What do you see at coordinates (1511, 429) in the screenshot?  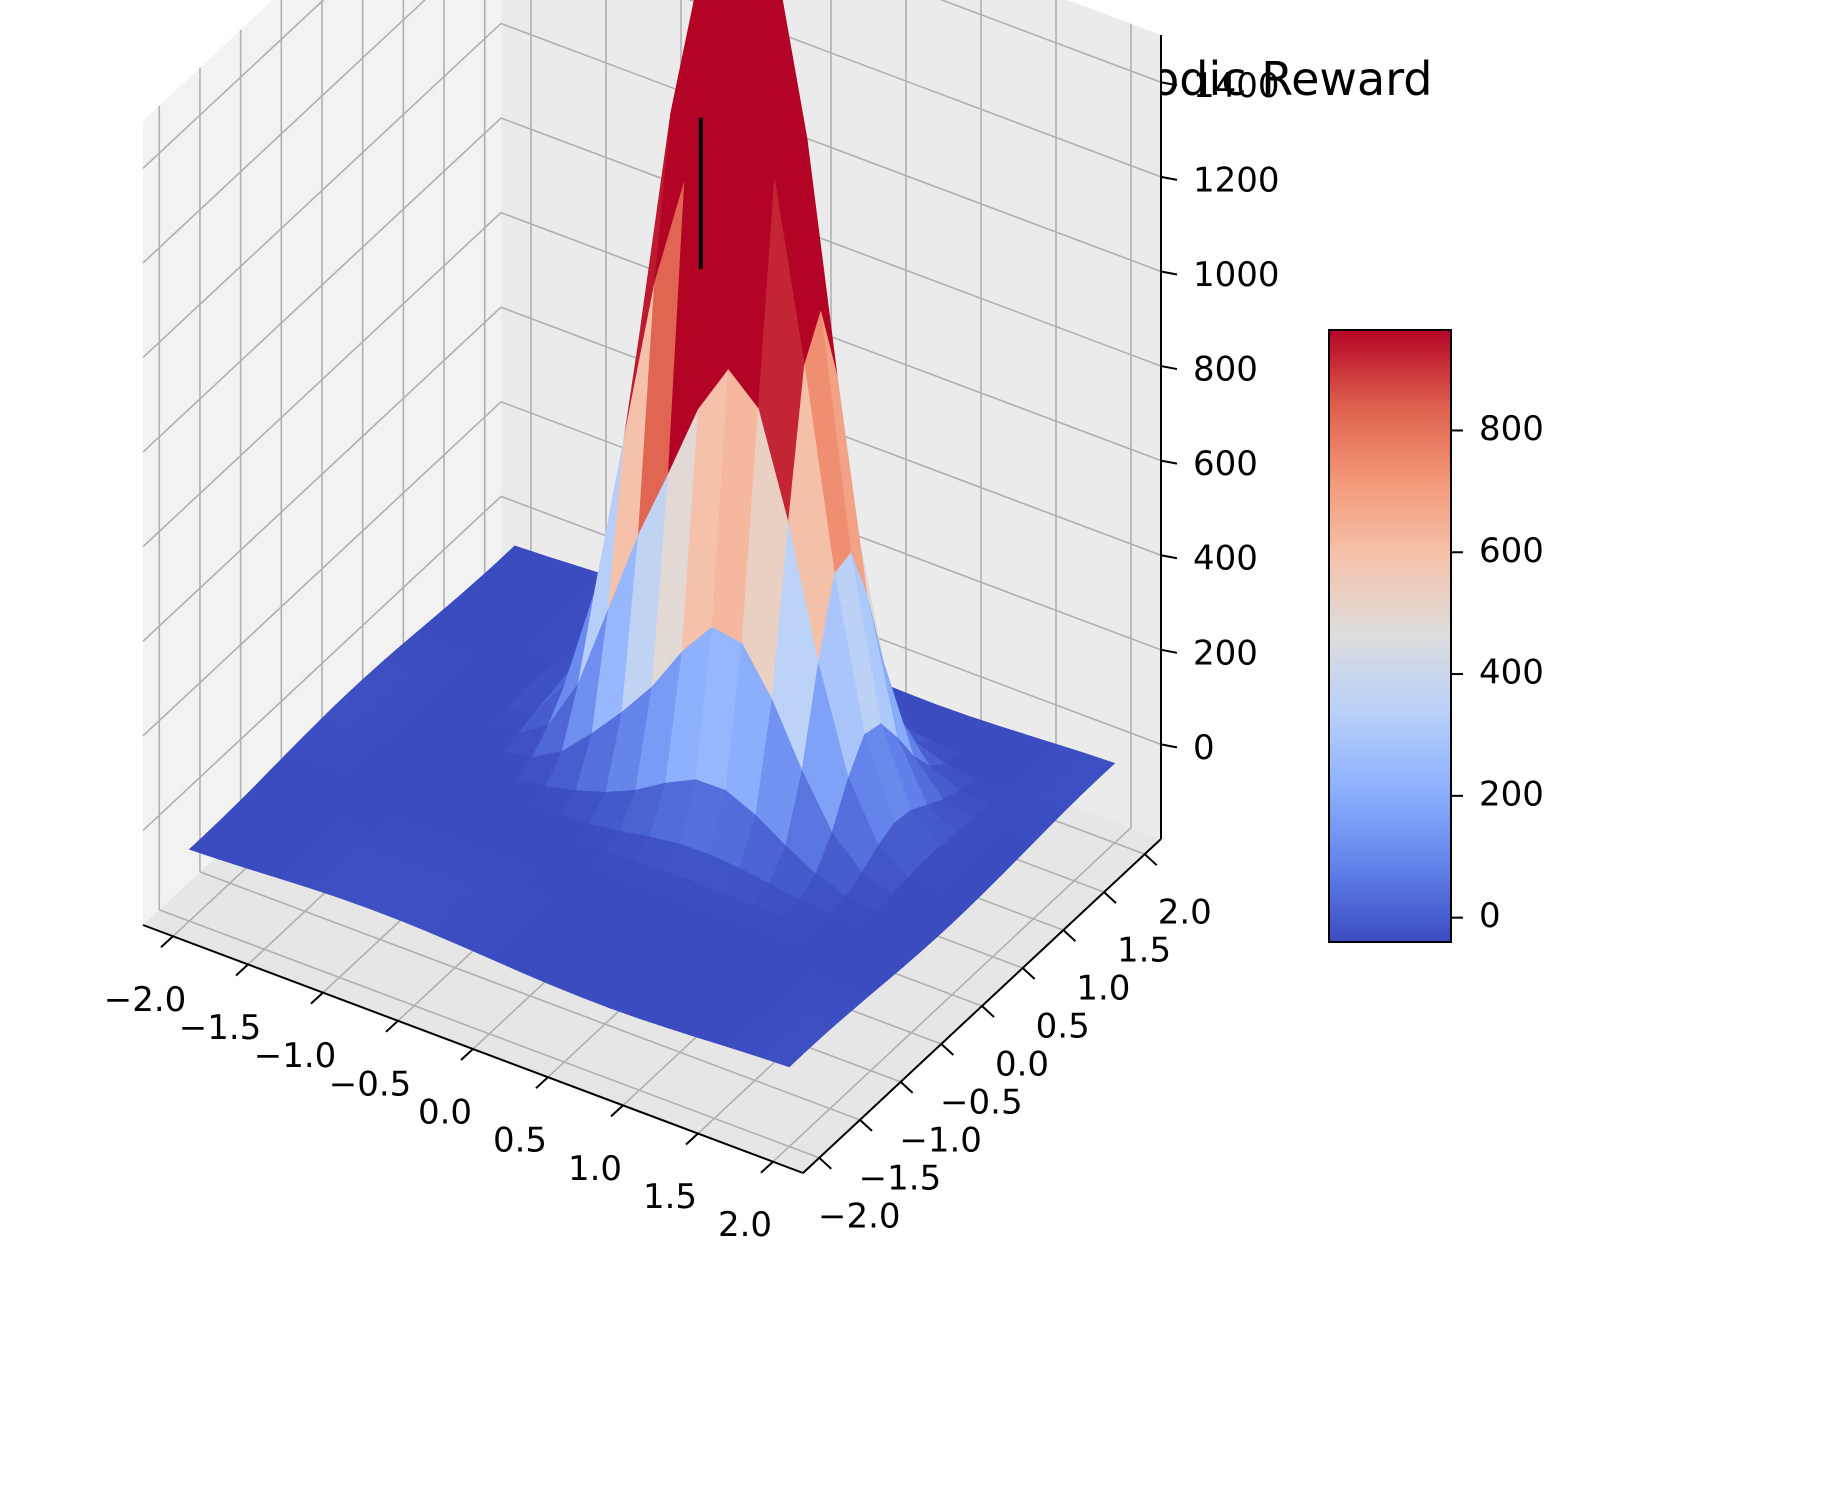 I see `colorbar-tick-label: 800` at bounding box center [1511, 429].